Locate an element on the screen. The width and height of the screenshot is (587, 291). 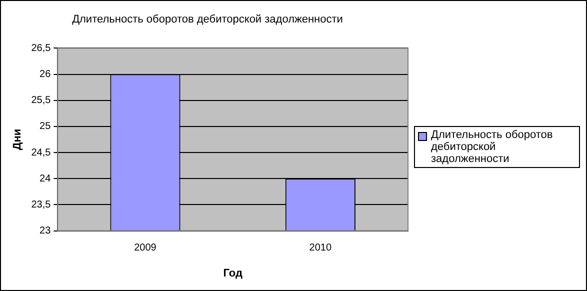
chart-title: Длительность оборотов дебиторской задолженности is located at coordinates (207, 20).